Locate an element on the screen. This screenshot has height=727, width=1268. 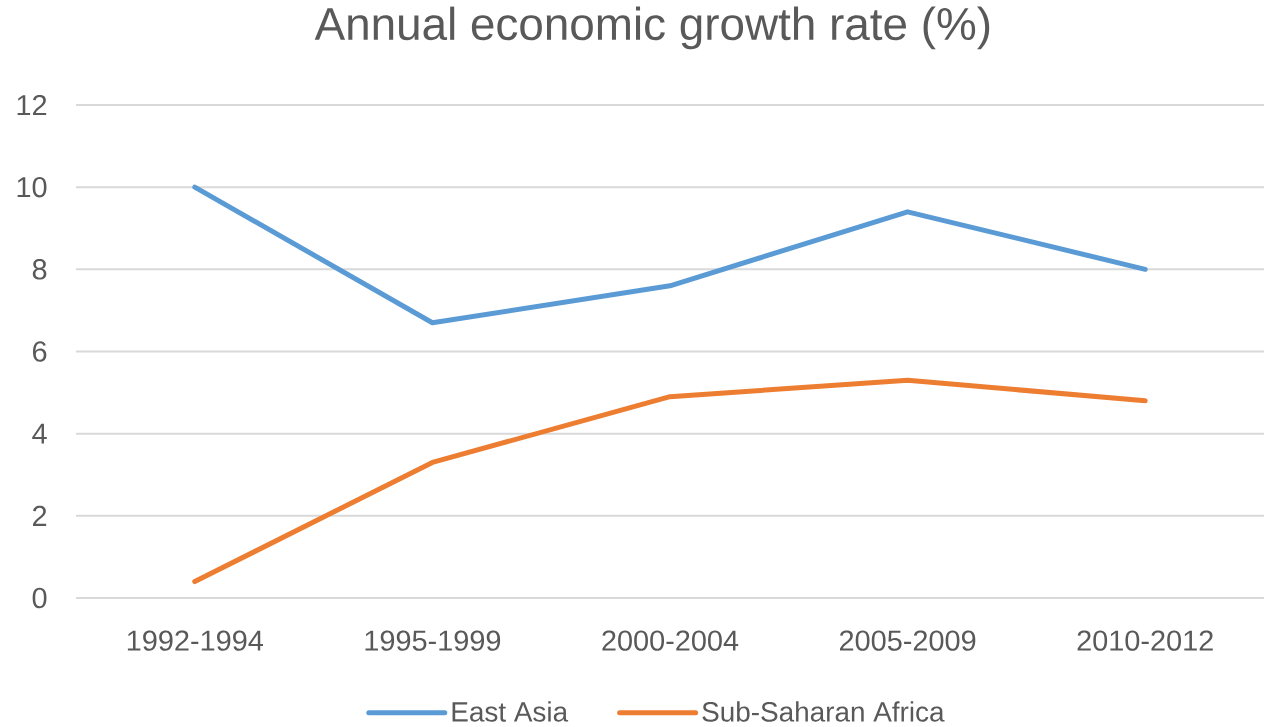
y-tick-label: 8 is located at coordinates (39, 269).